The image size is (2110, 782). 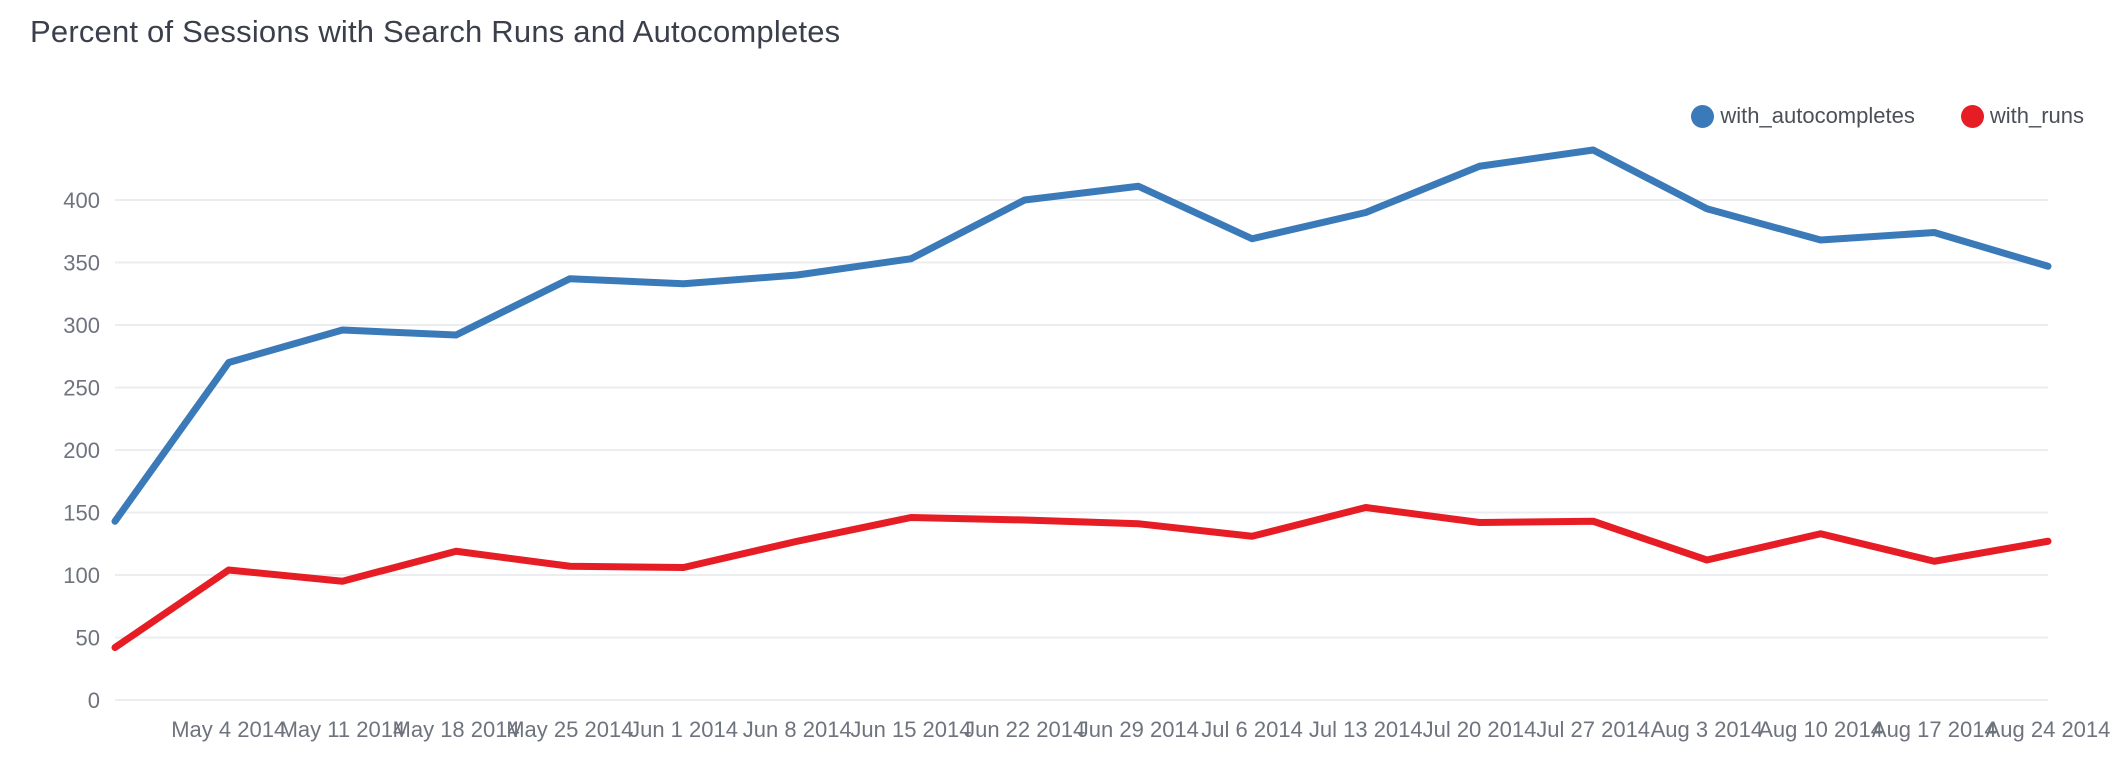 What do you see at coordinates (1480, 729) in the screenshot?
I see `x-axis-tick-label: Jul 20 2014` at bounding box center [1480, 729].